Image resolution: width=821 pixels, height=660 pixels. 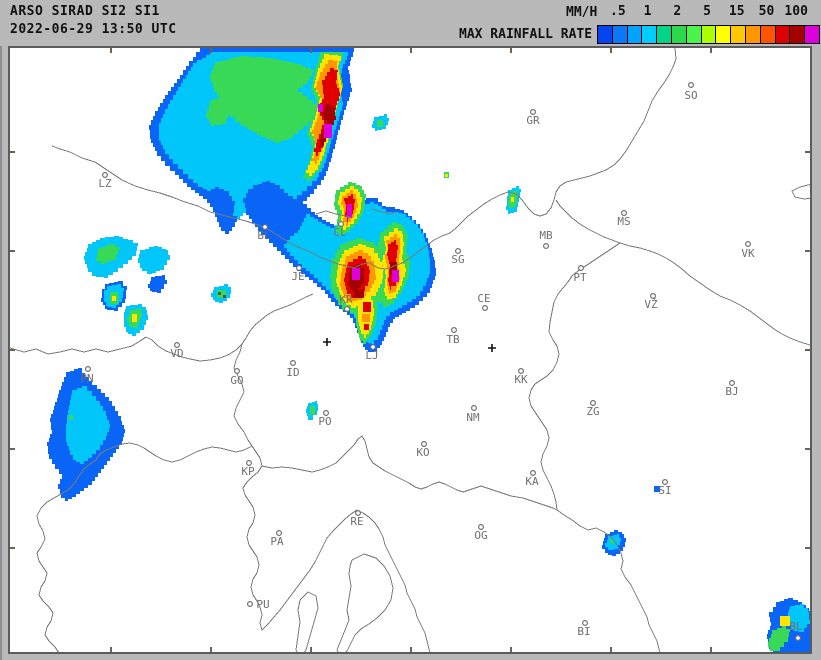 I want to click on city-label: SI, so click(x=664, y=490).